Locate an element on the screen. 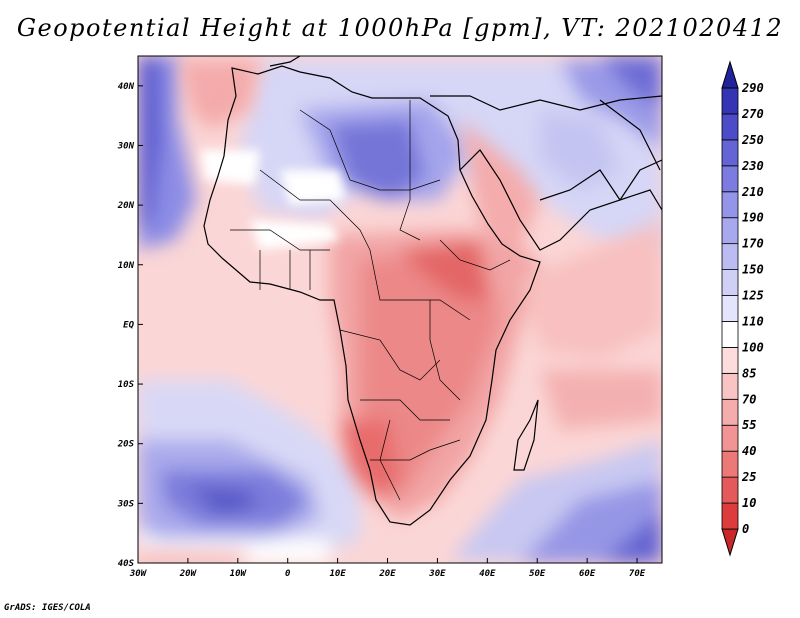 The height and width of the screenshot is (618, 800). colorbar-high-arrow is located at coordinates (730, 74).